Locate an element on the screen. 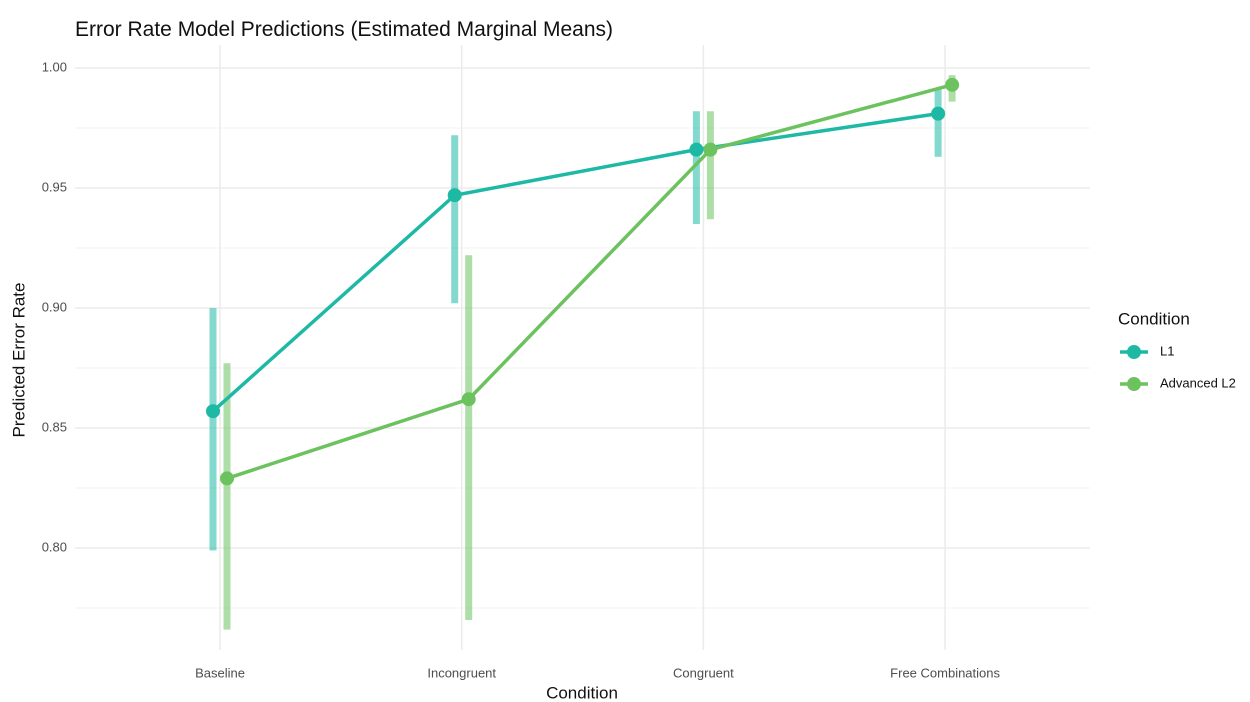 This screenshot has width=1250, height=702. legend-label: Advanced L2 is located at coordinates (1198, 382).